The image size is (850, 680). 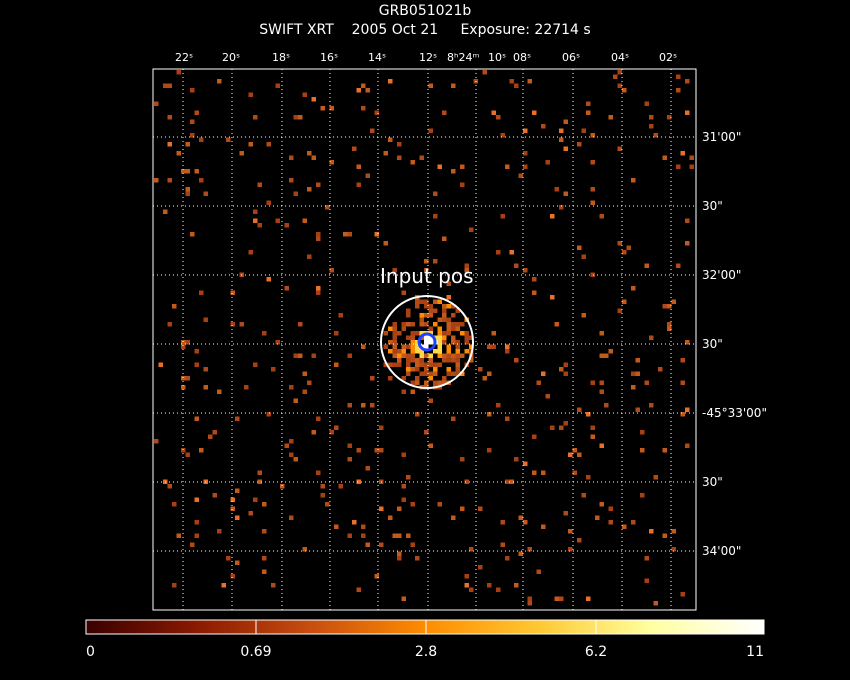 I want to click on dec-tick-label: -45°33'00", so click(x=734, y=413).